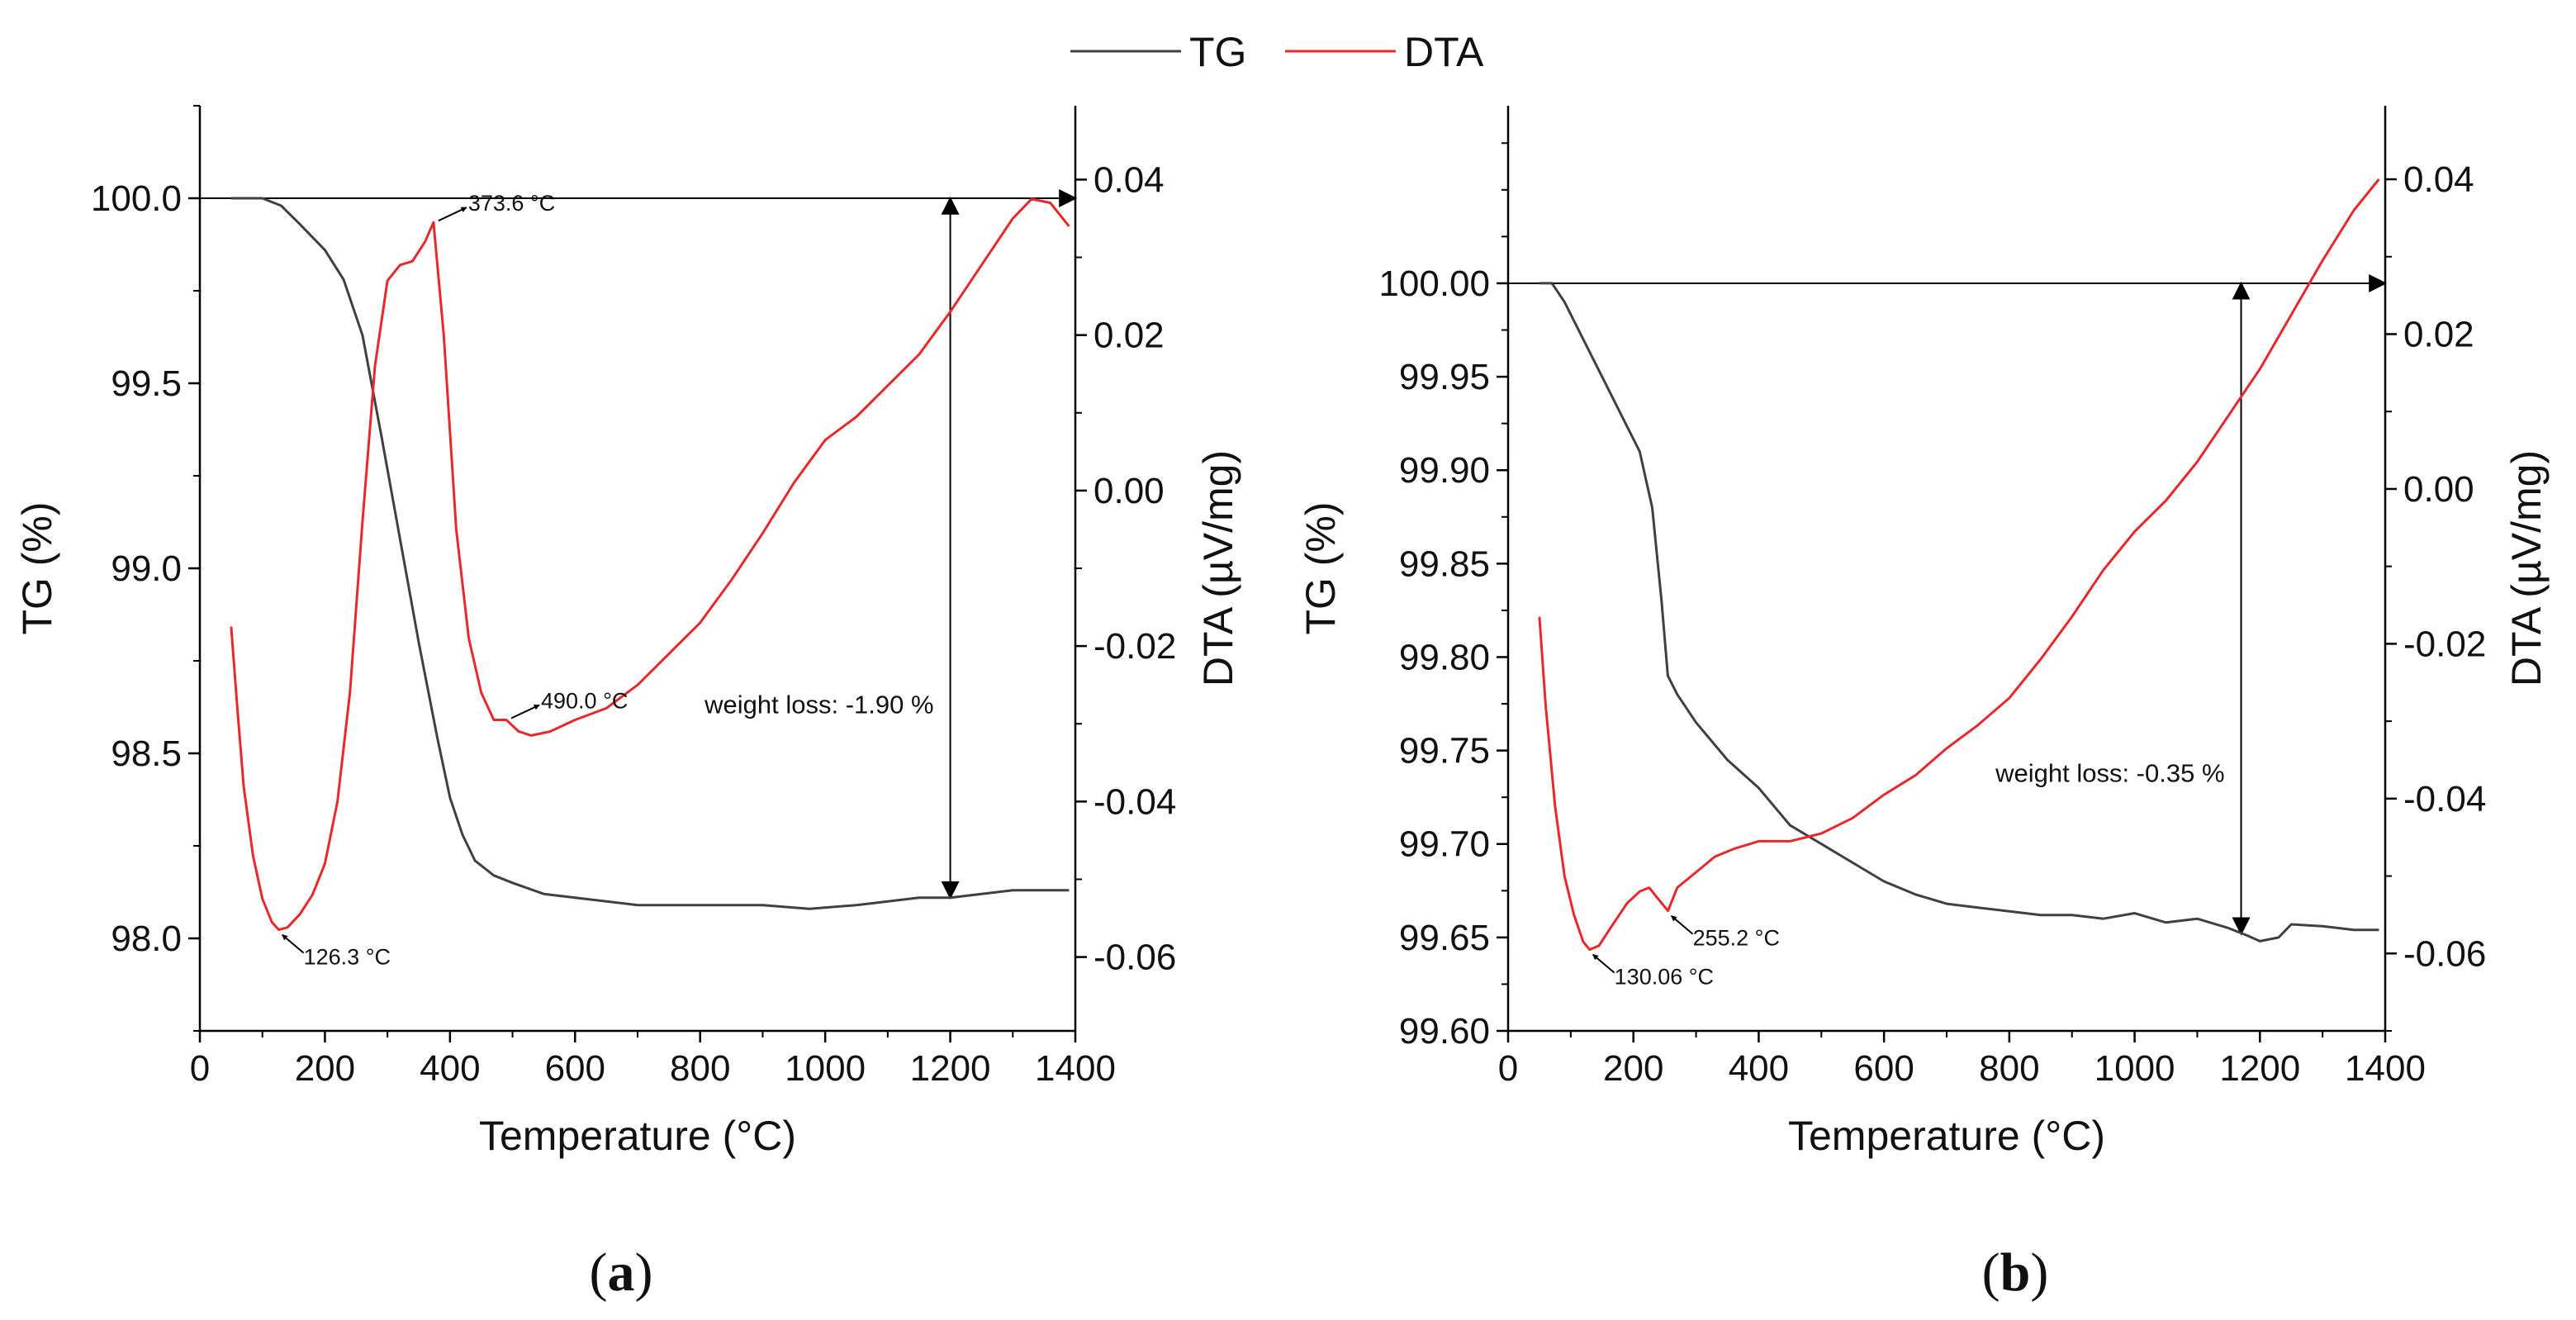 The image size is (2576, 1320). What do you see at coordinates (1129, 179) in the screenshot?
I see `panel-a-yright-tick-label: 0.04` at bounding box center [1129, 179].